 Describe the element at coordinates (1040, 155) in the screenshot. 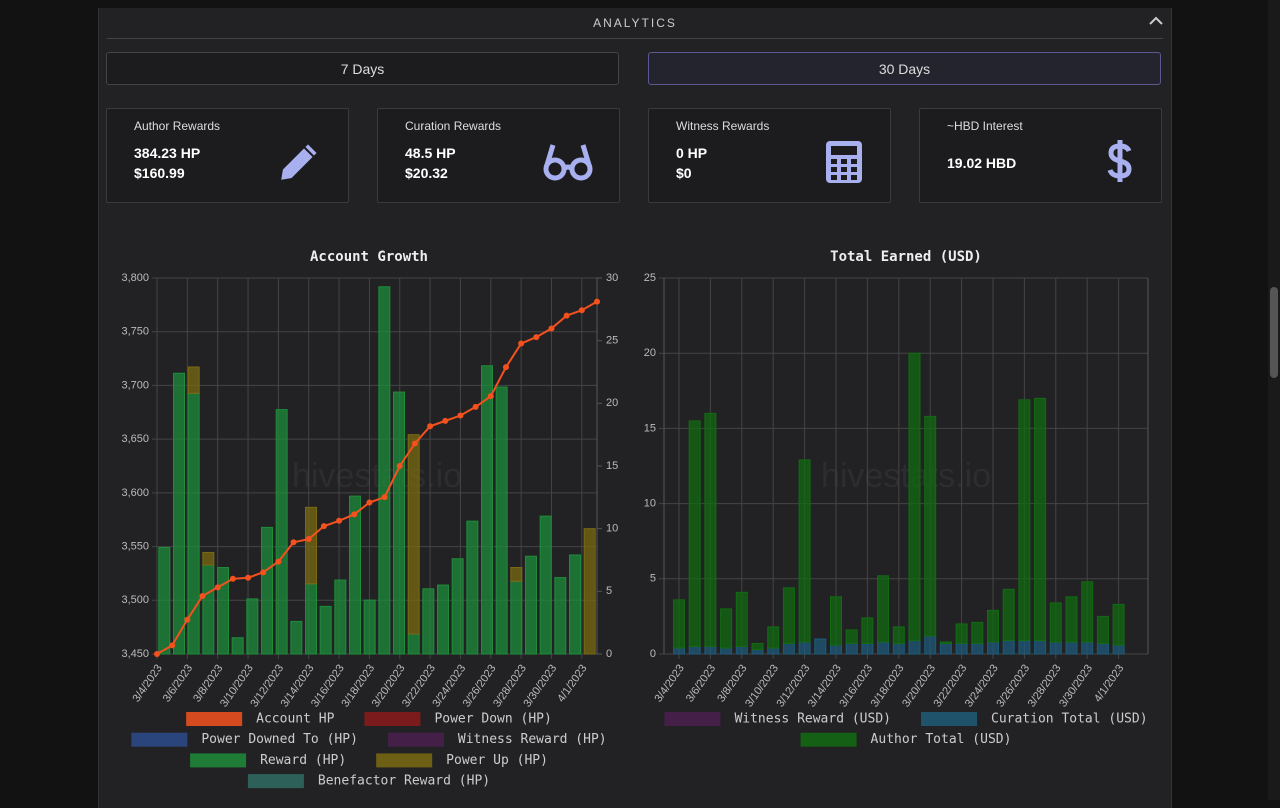

I see `stat-card: ~HBD Interest 19.02 HBD` at that location.